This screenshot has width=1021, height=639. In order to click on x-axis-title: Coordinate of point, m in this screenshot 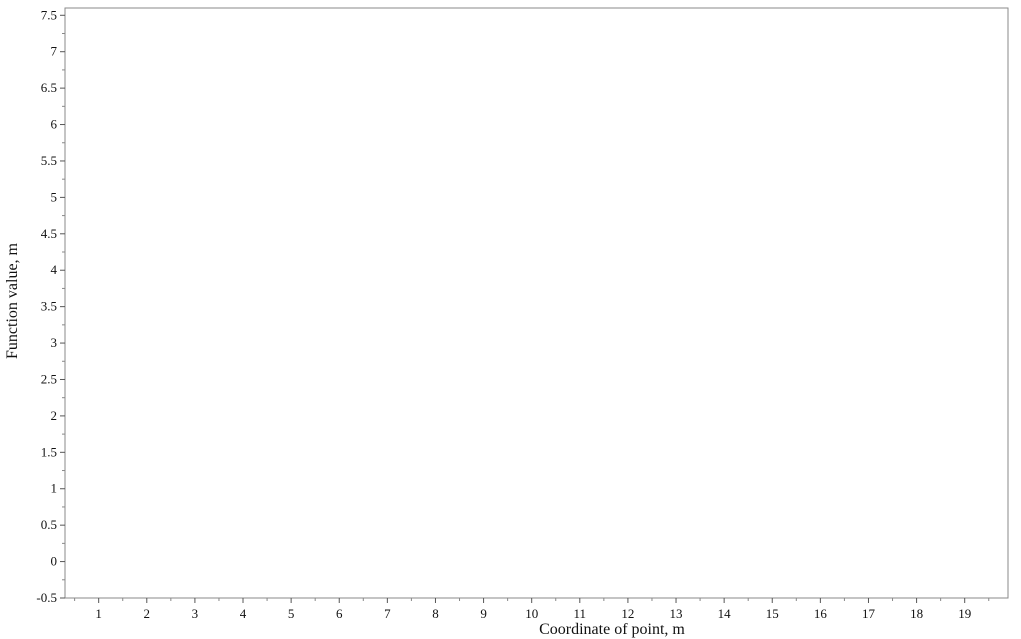, I will do `click(612, 629)`.